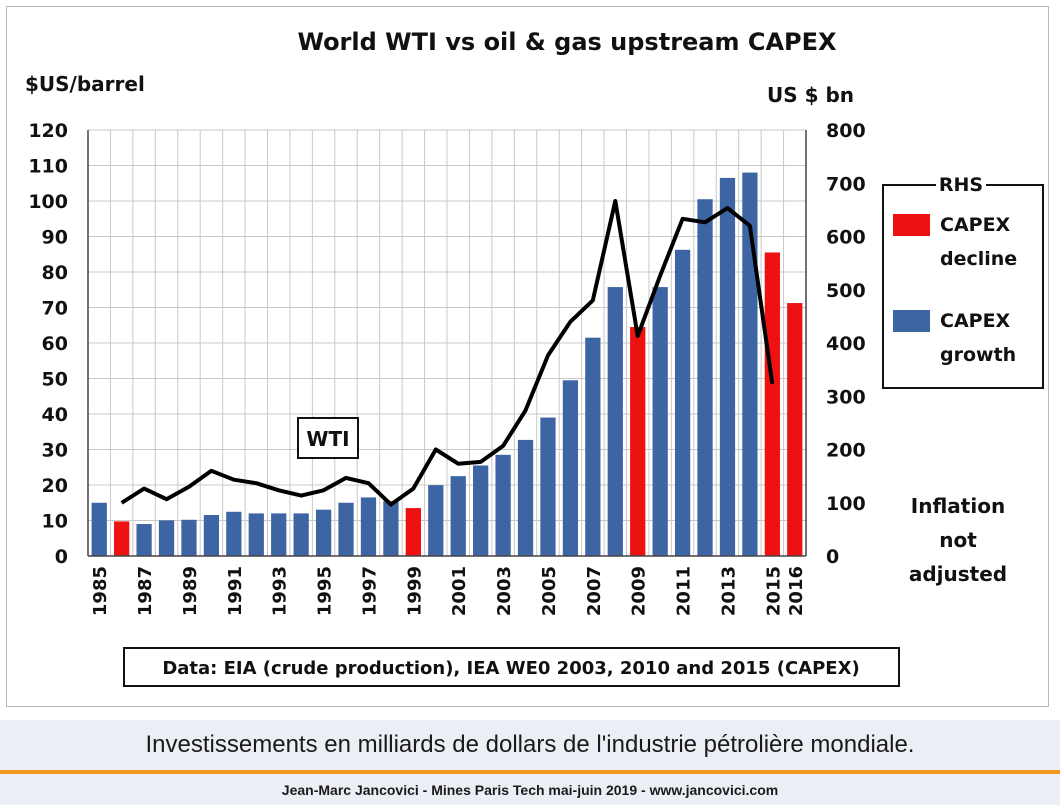 The image size is (1060, 805). Describe the element at coordinates (846, 291) in the screenshot. I see `right-tick-label: 500` at that location.